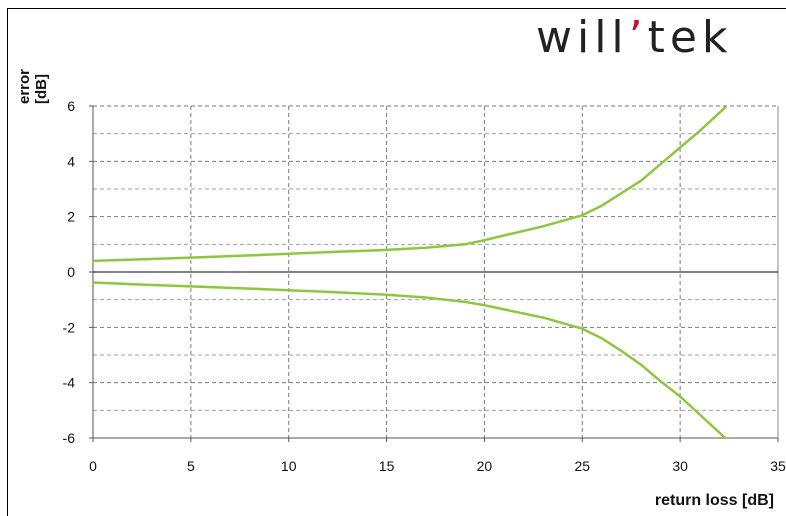 The height and width of the screenshot is (516, 786). I want to click on x-tick-label: 20, so click(485, 466).